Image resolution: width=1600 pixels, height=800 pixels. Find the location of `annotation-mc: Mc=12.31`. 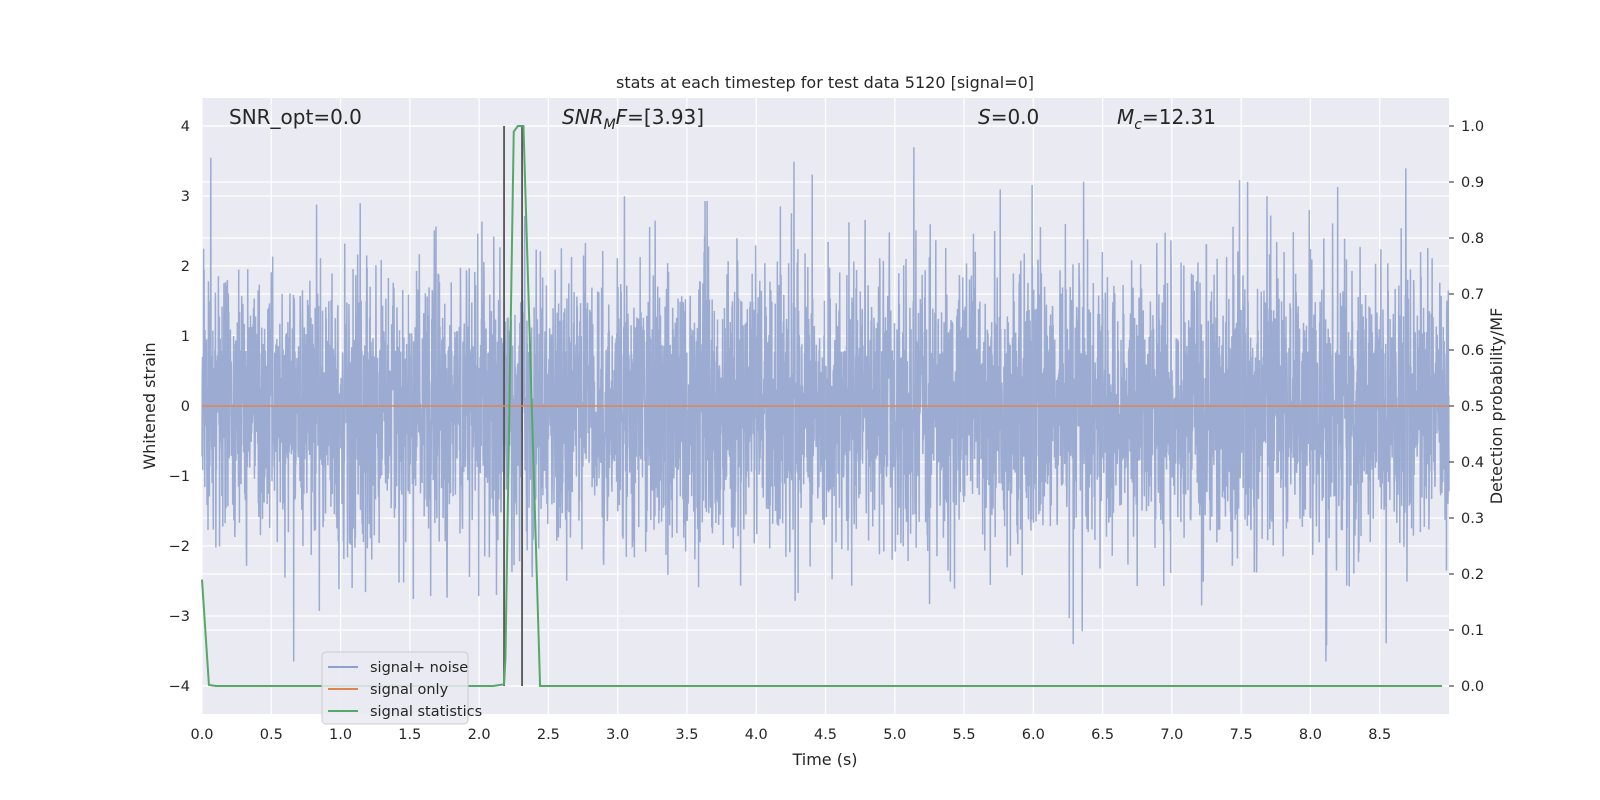

annotation-mc: Mc=12.31 is located at coordinates (1166, 119).